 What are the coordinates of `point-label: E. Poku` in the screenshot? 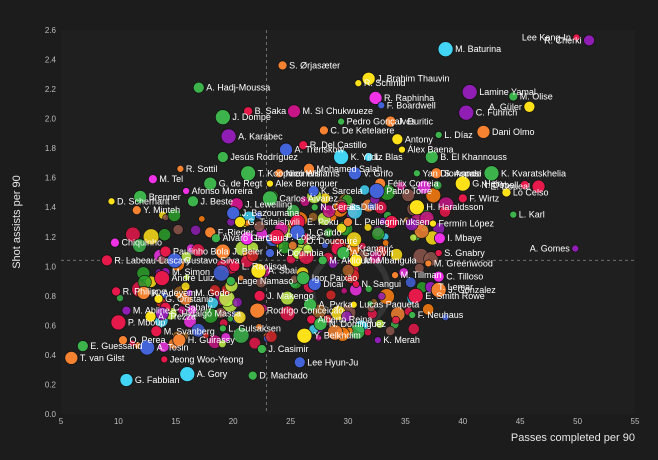 It's located at (323, 222).